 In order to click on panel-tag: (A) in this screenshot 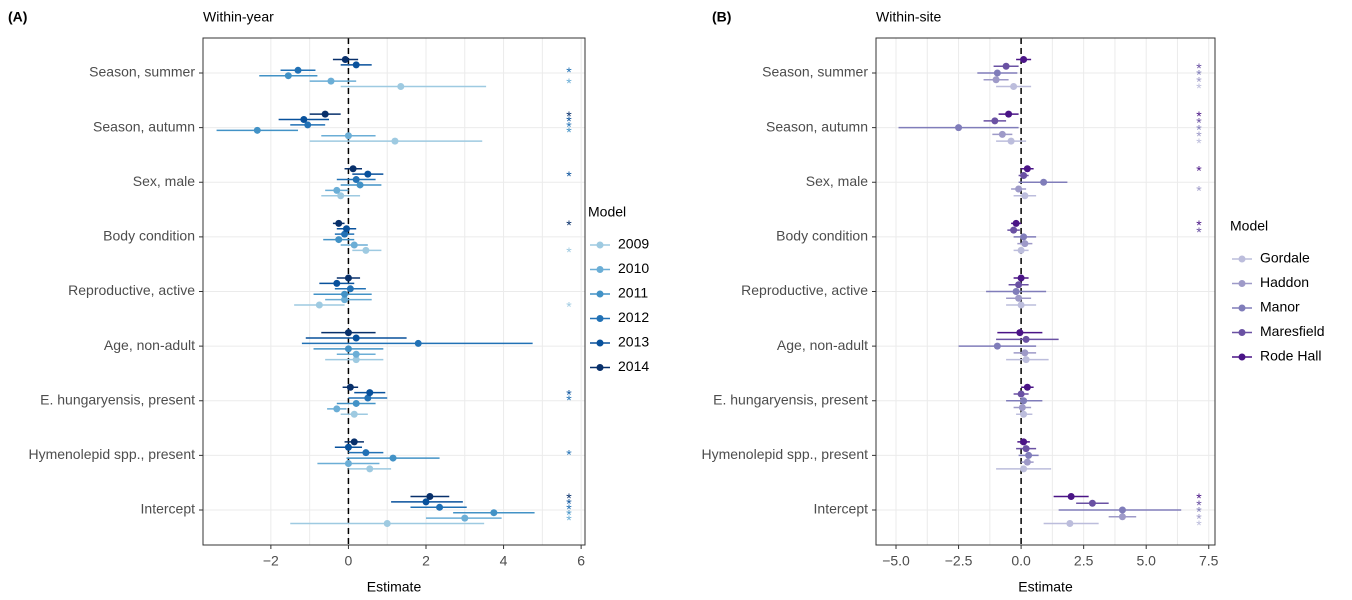, I will do `click(17, 17)`.